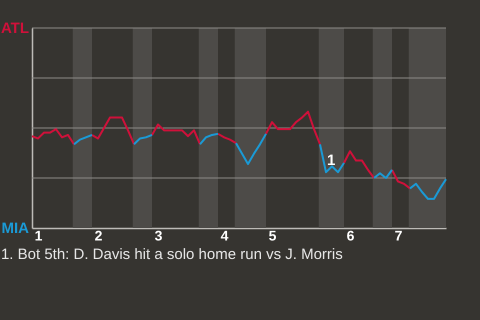 Image resolution: width=480 pixels, height=320 pixels. What do you see at coordinates (38, 236) in the screenshot?
I see `x-tick-label: 1` at bounding box center [38, 236].